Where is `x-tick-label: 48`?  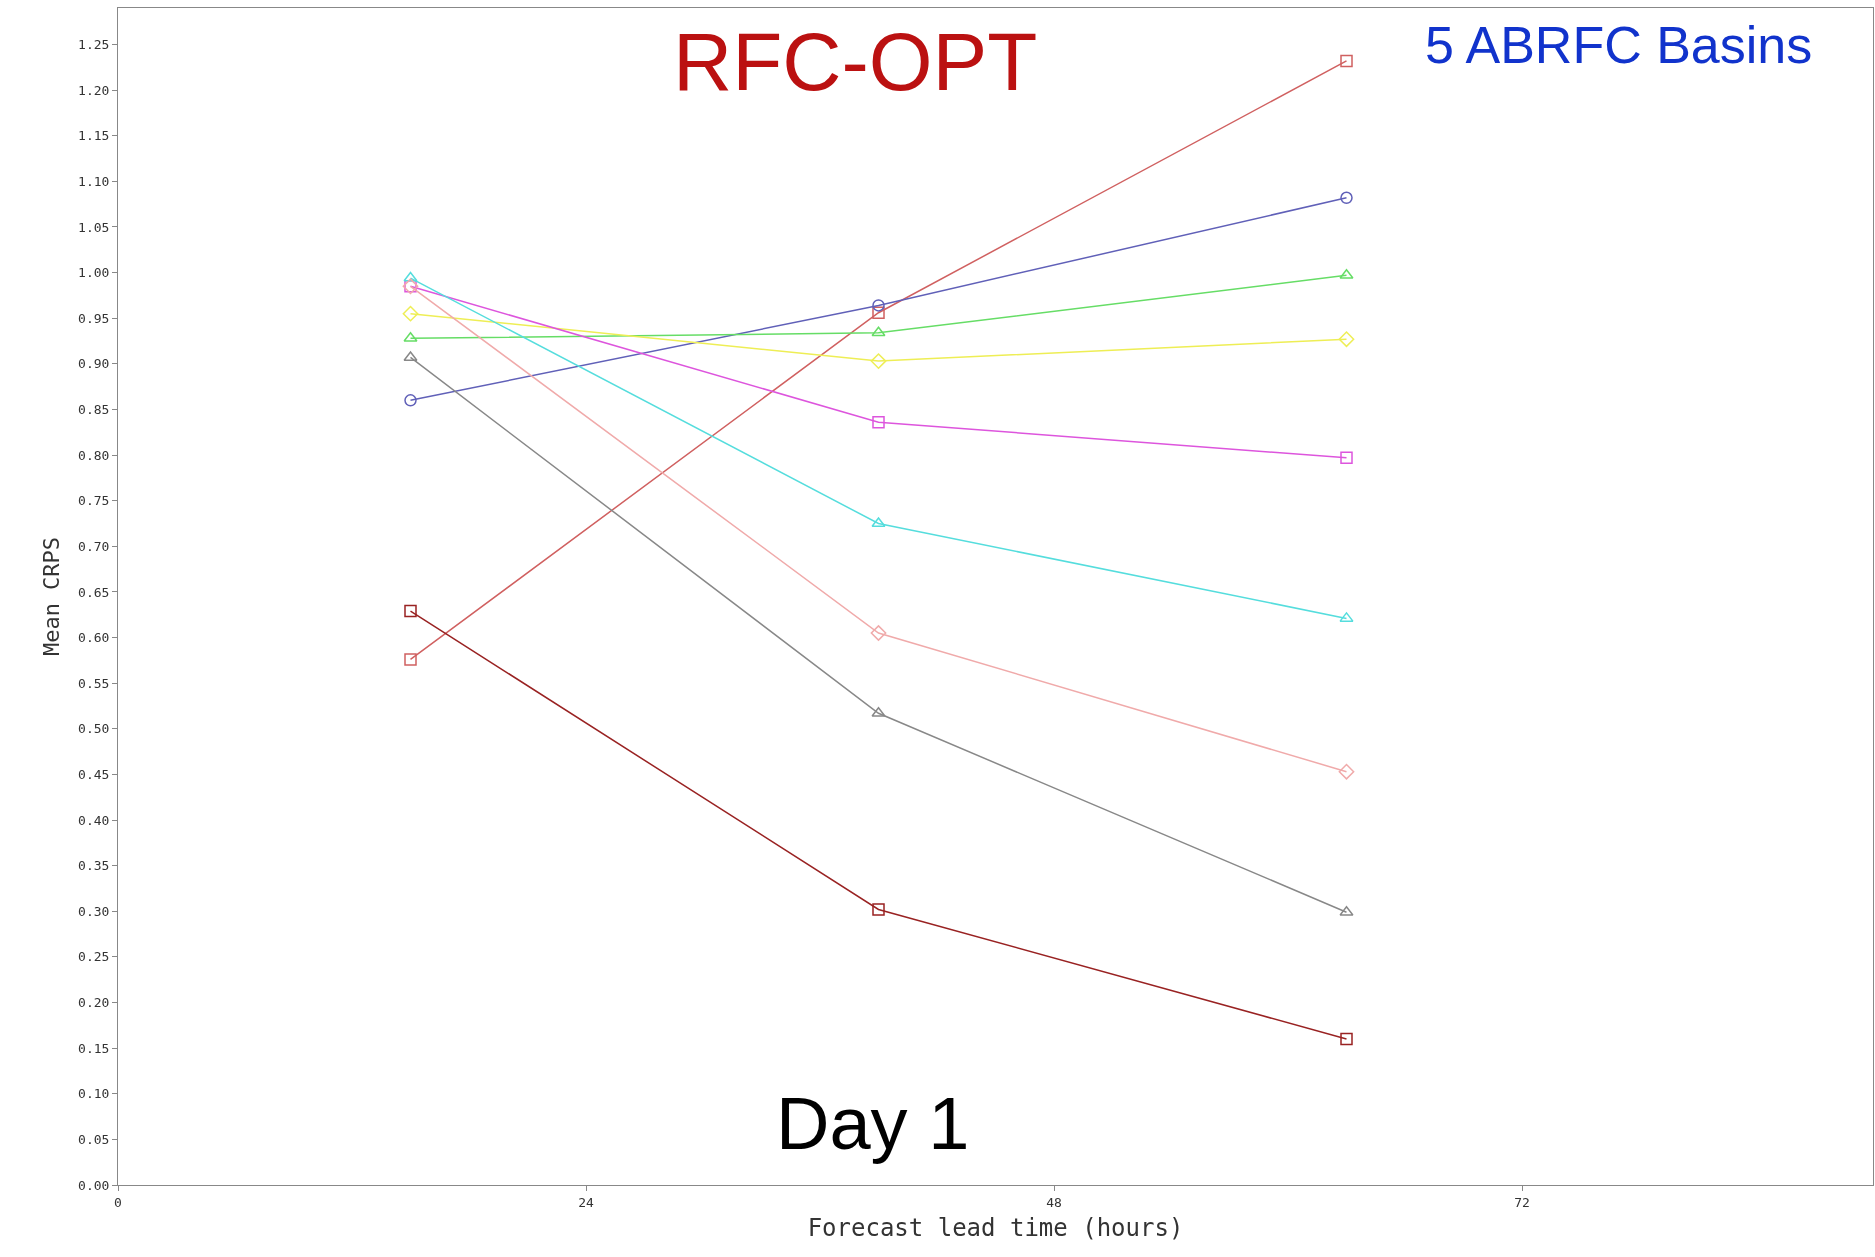 x-tick-label: 48 is located at coordinates (1054, 1202).